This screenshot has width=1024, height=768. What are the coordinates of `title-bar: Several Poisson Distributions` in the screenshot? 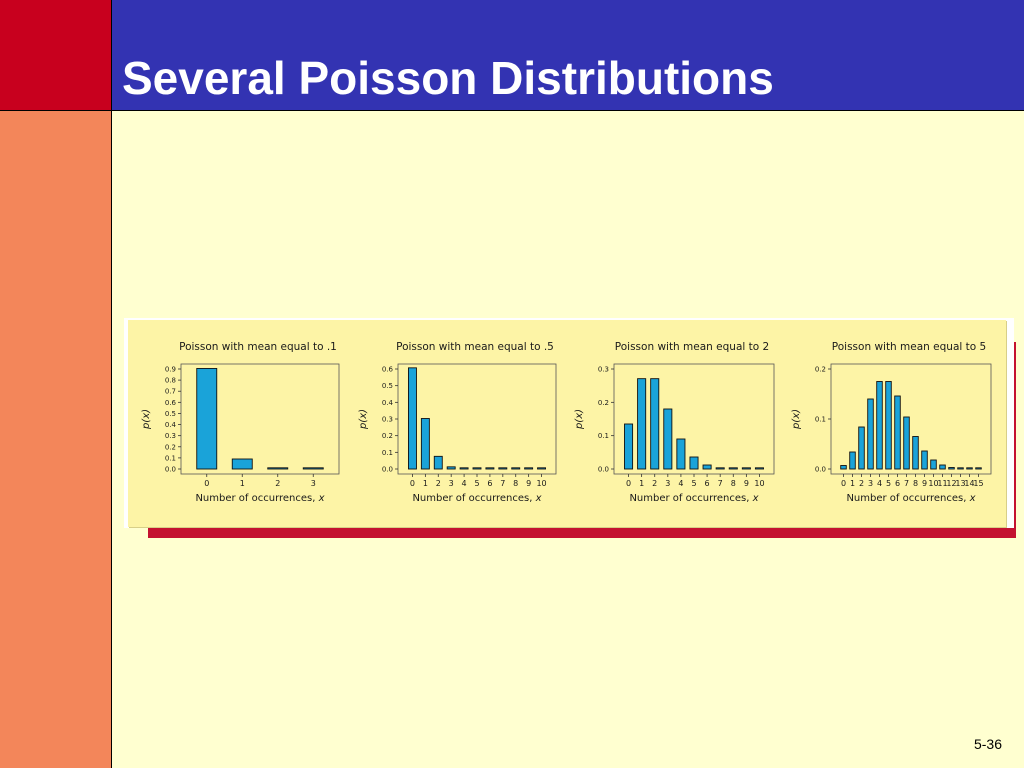 It's located at (568, 55).